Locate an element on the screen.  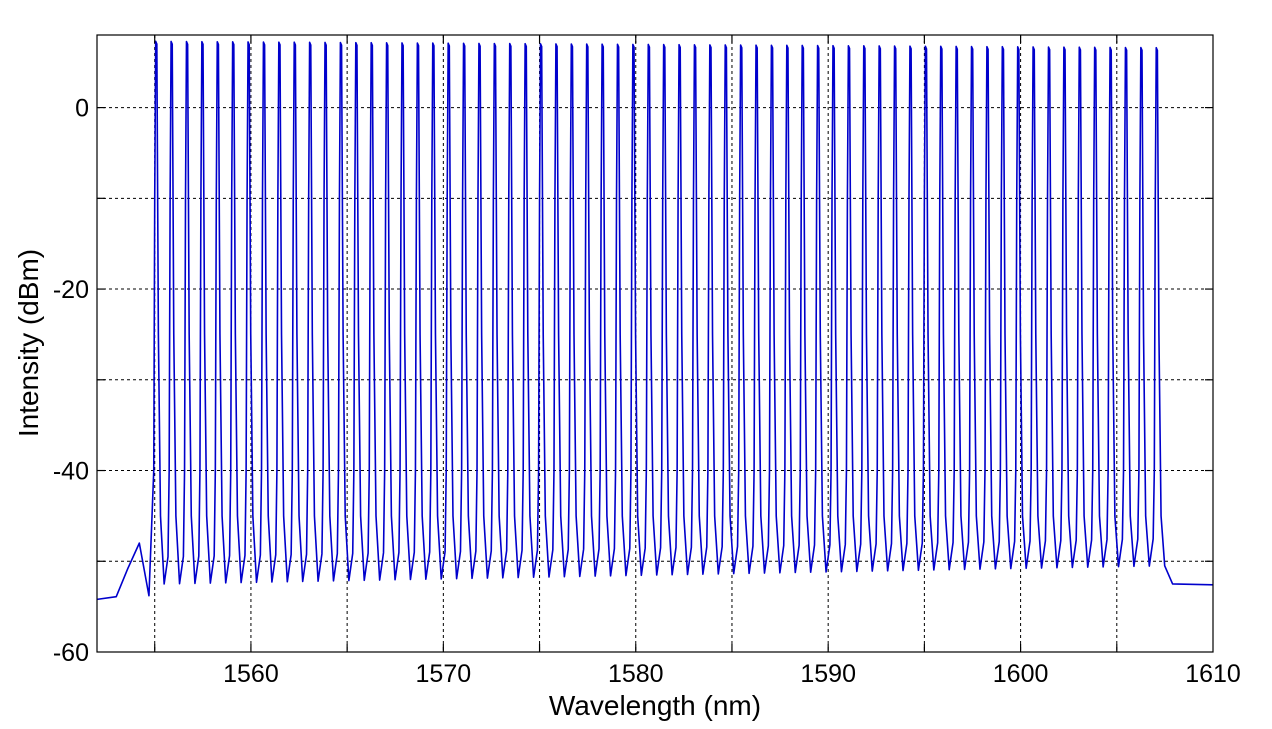
x-tick-label: 1580 is located at coordinates (636, 674).